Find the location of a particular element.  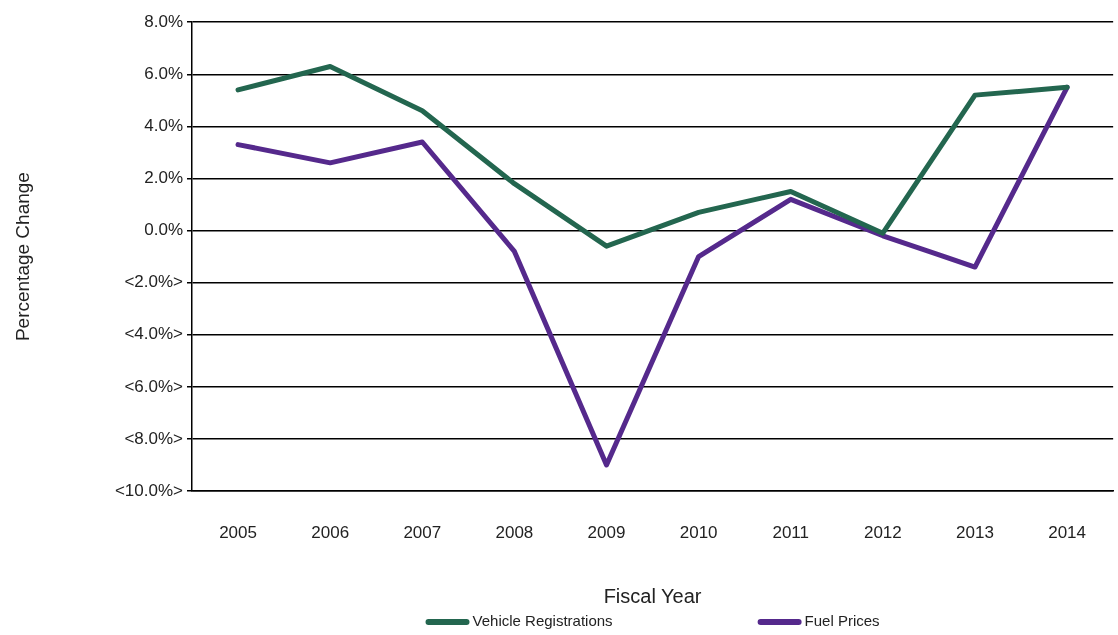

legend-label: Fuel Prices is located at coordinates (842, 621).